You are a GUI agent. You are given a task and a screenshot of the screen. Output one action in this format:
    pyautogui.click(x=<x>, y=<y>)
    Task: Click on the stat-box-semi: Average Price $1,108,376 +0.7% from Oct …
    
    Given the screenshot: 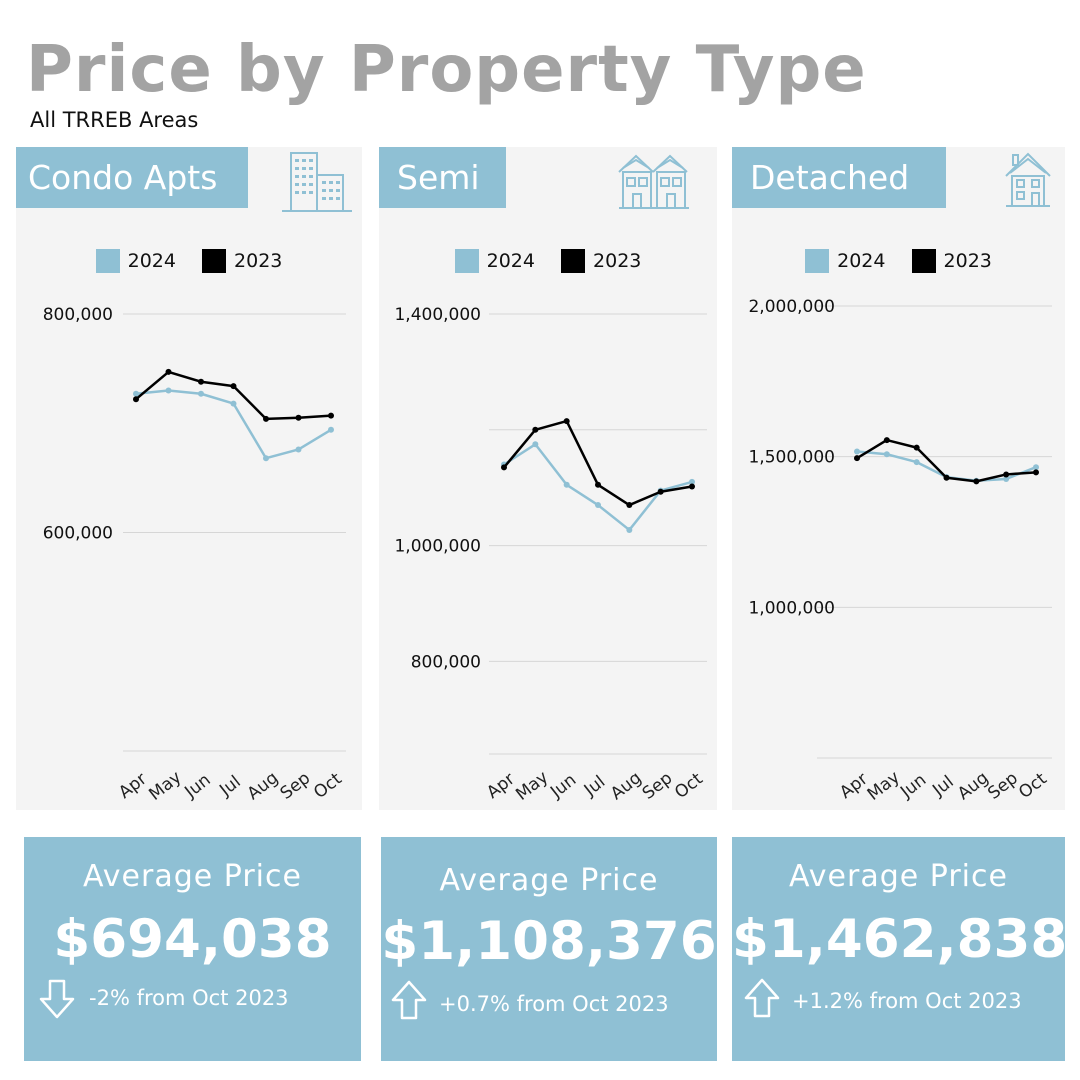 What is the action you would take?
    pyautogui.click(x=549, y=949)
    